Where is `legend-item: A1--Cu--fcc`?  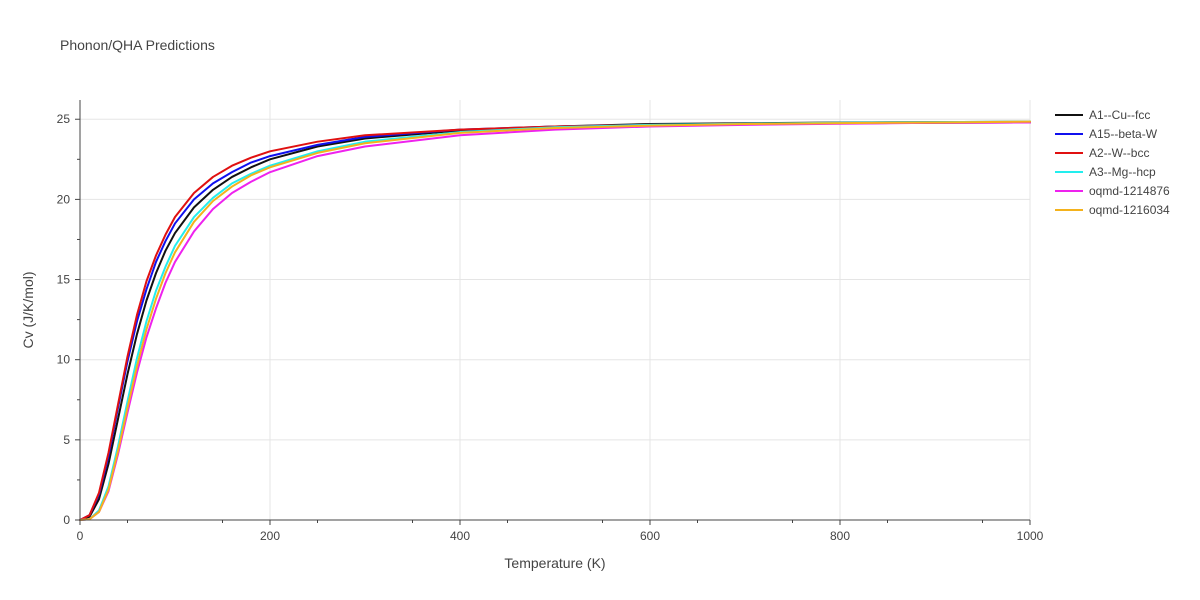
legend-item: A1--Cu--fcc is located at coordinates (1102, 115).